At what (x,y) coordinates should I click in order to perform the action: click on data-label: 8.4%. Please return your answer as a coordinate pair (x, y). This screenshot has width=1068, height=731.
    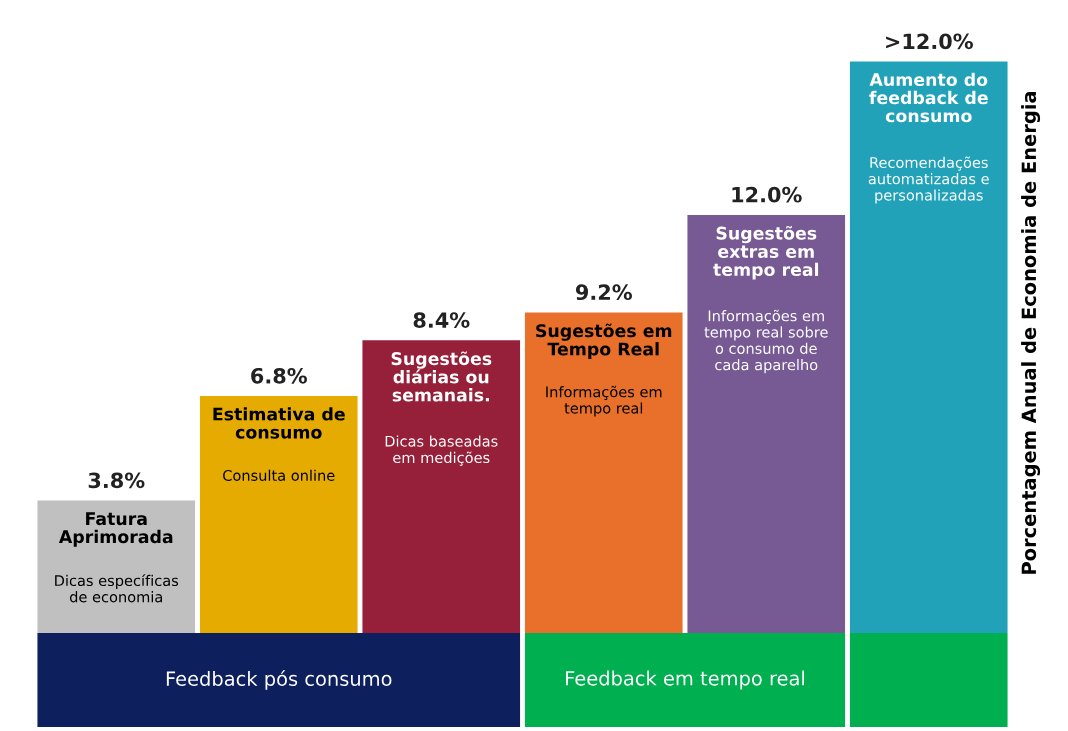
    Looking at the image, I should click on (441, 320).